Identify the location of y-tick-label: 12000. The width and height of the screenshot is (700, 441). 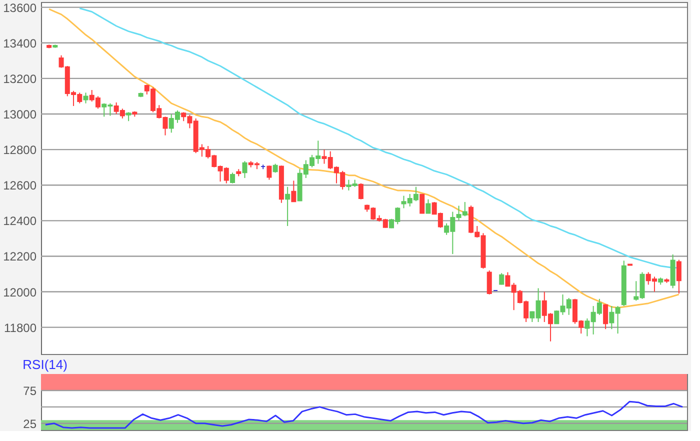
(20, 292).